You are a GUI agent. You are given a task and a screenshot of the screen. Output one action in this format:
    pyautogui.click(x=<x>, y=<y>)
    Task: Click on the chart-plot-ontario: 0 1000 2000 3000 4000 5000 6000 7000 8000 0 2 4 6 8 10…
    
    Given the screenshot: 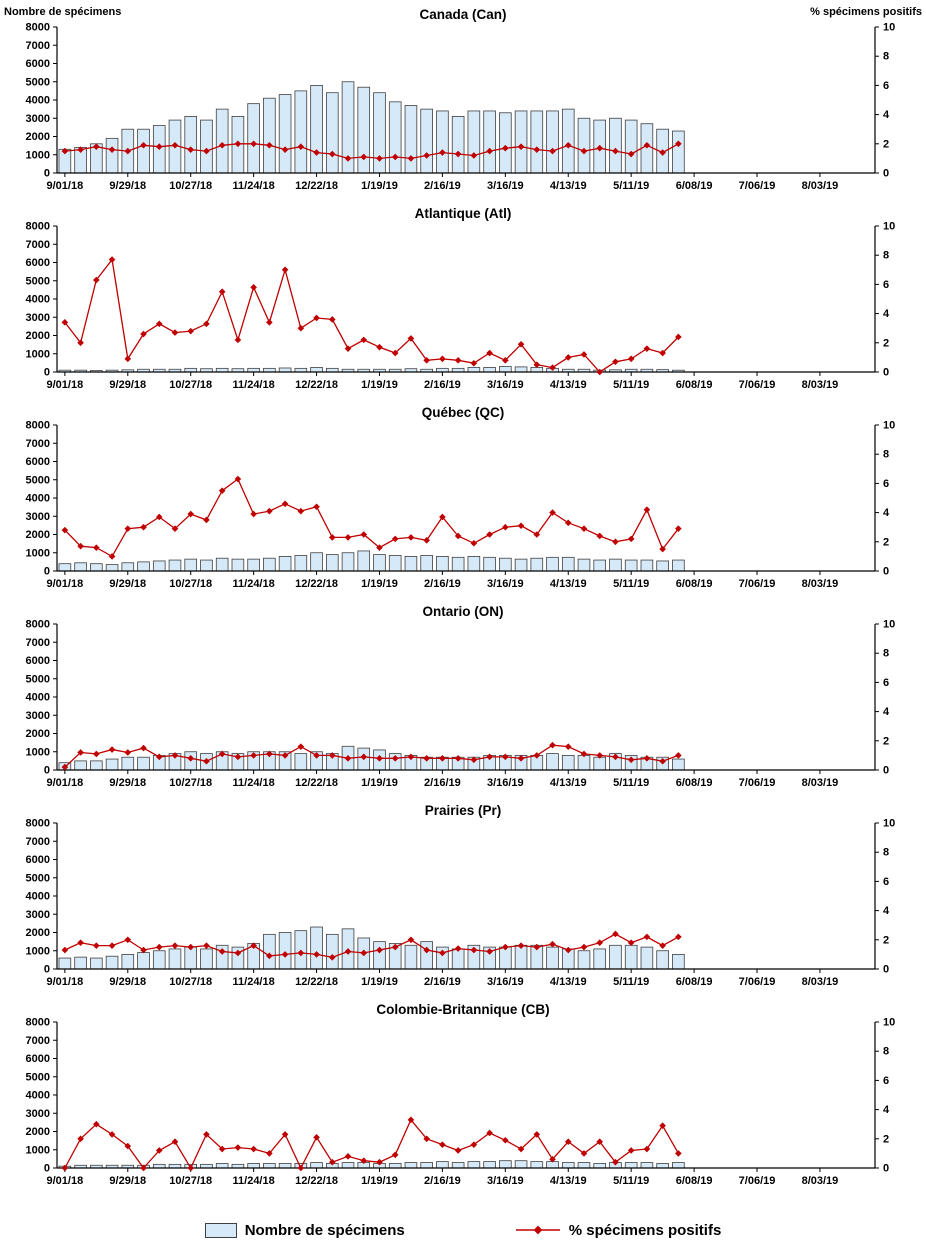 What is the action you would take?
    pyautogui.click(x=461, y=704)
    